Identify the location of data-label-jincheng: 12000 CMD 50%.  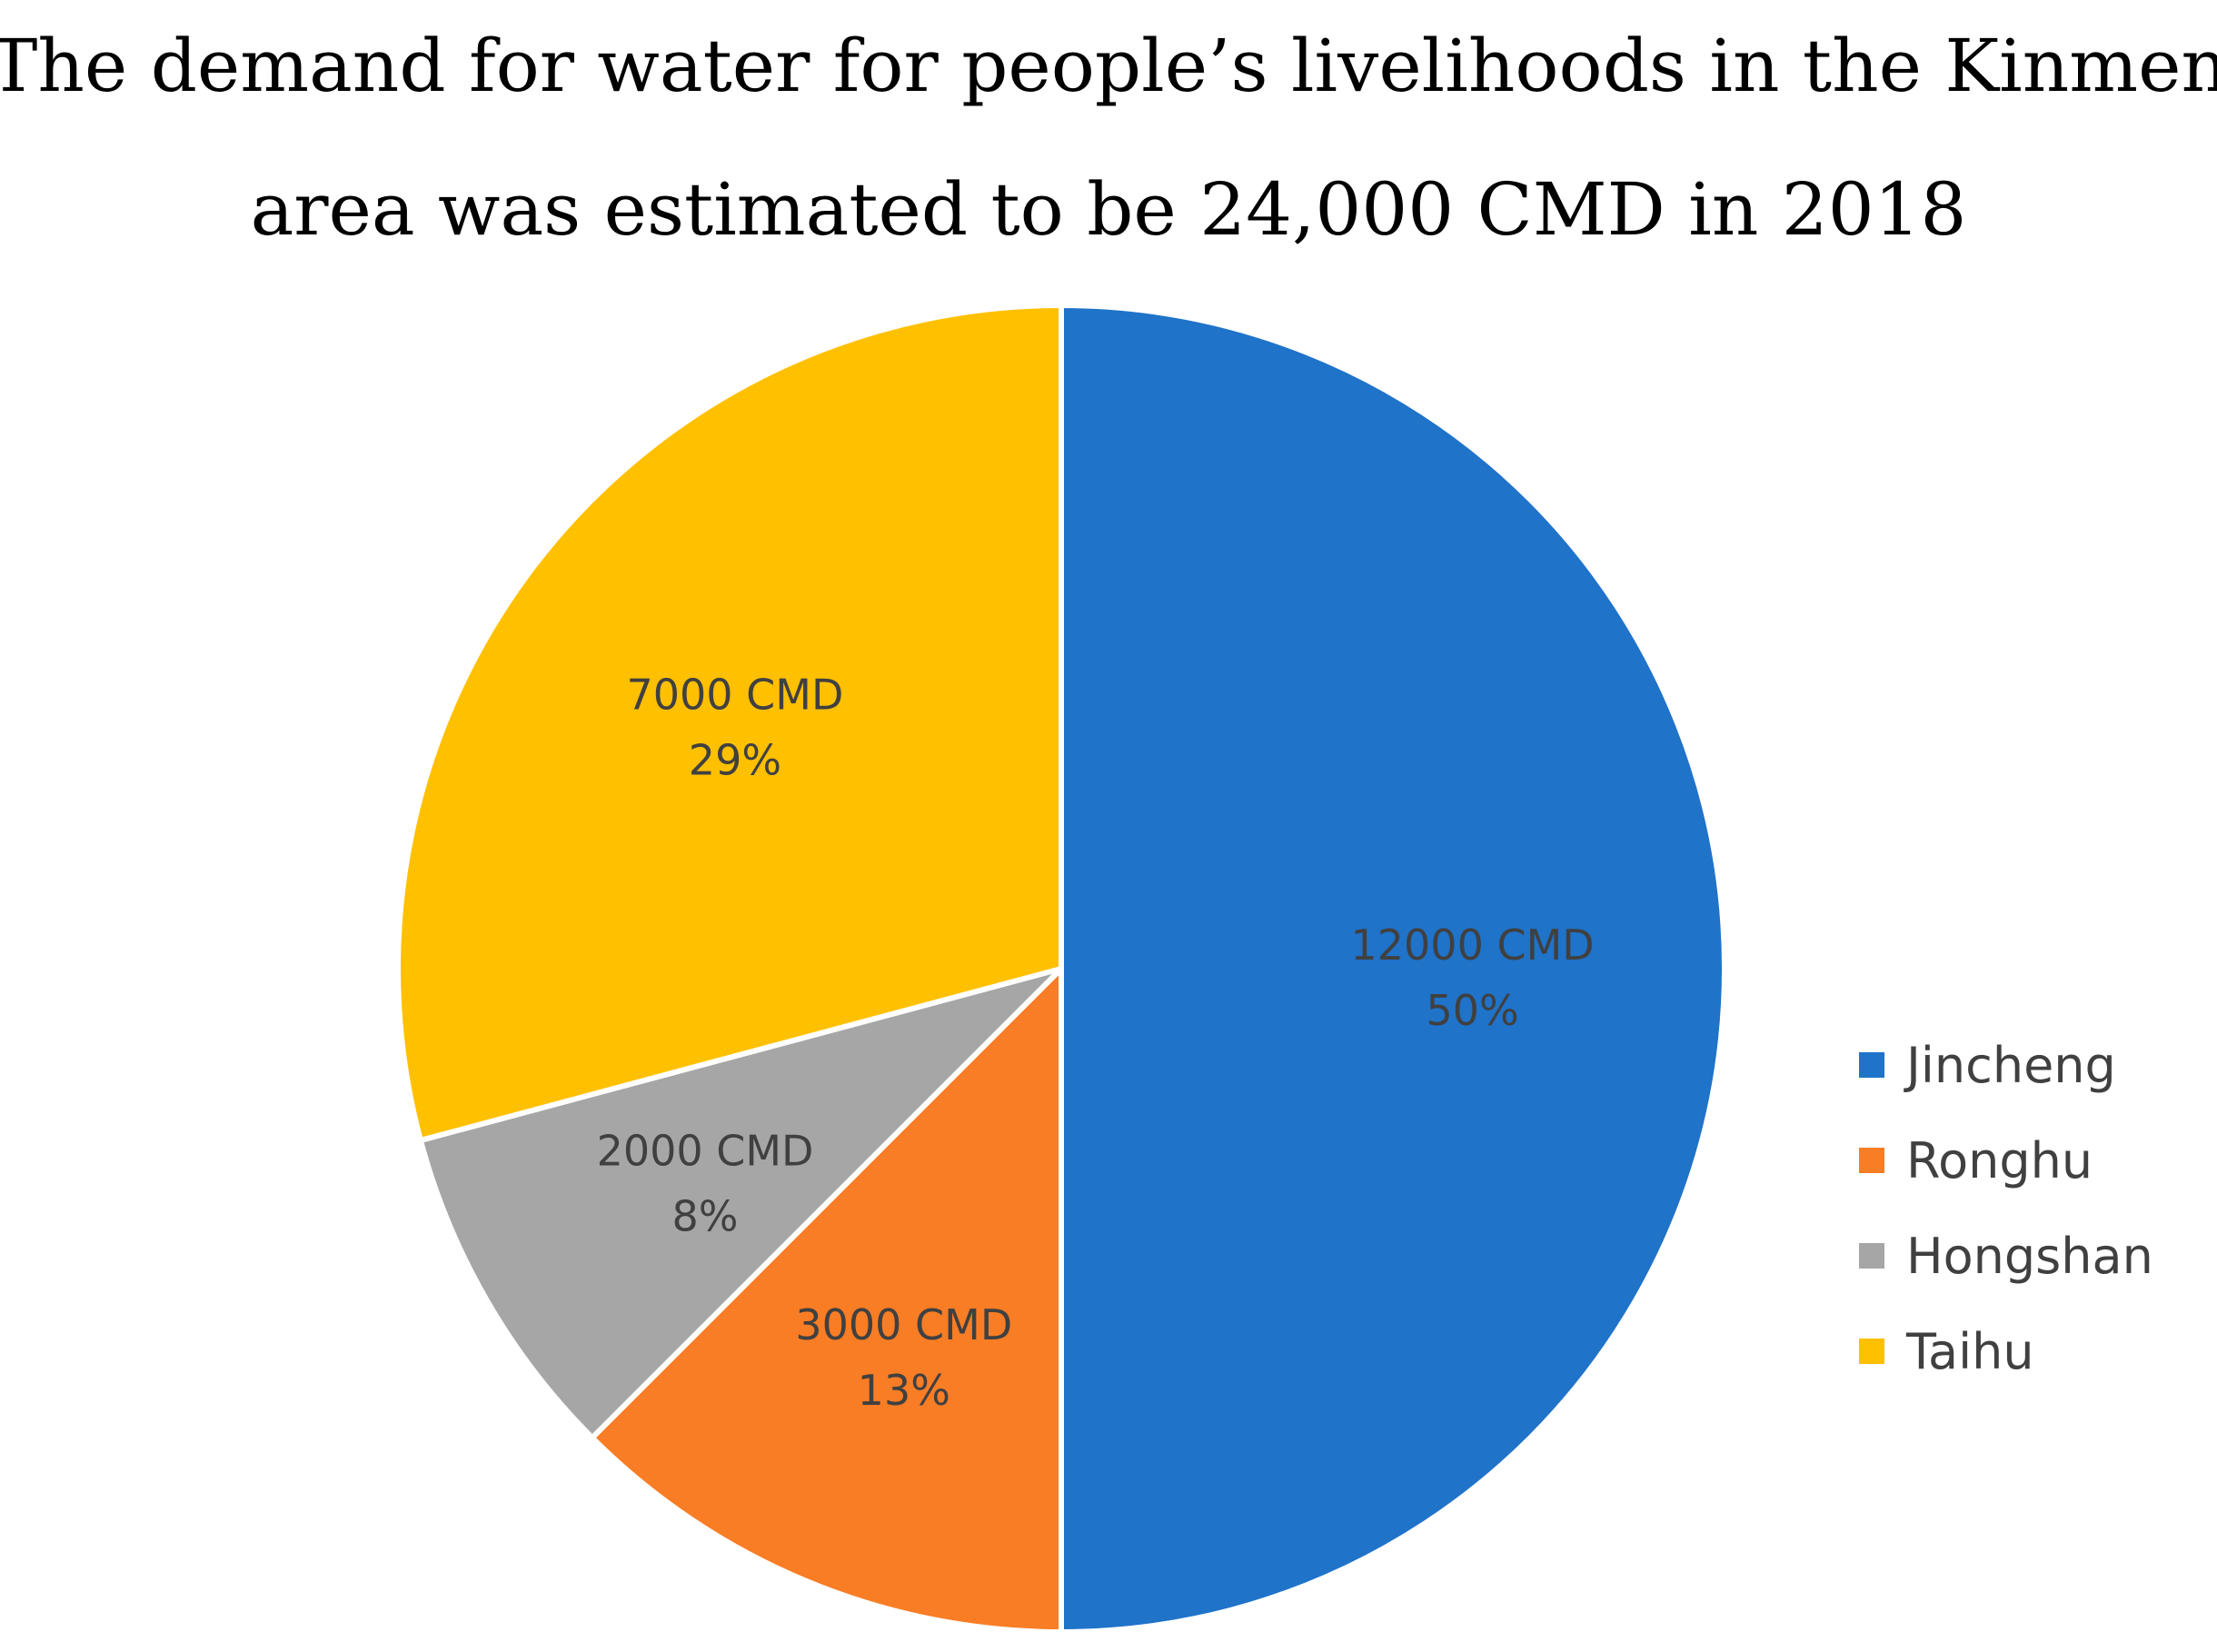
(1473, 978).